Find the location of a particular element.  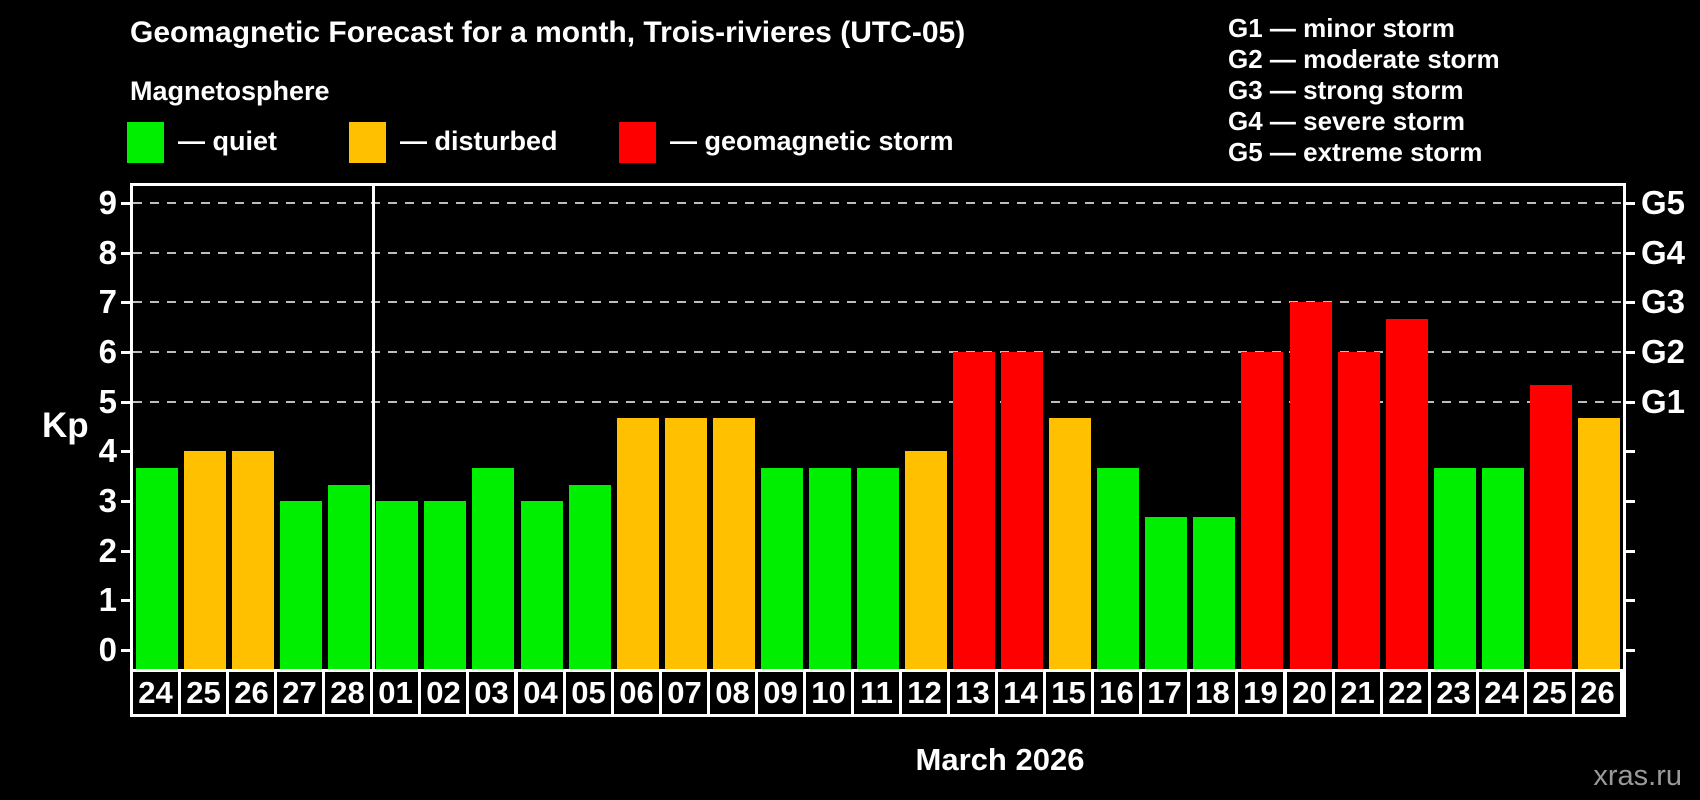

date-label-23: 23 is located at coordinates (1453, 693).